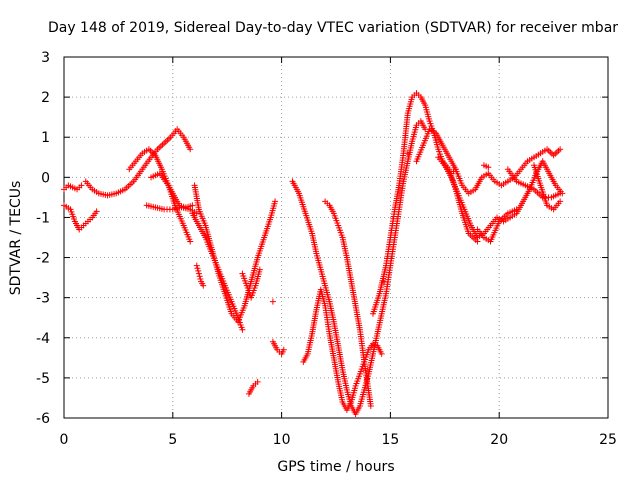  Describe the element at coordinates (278, 347) in the screenshot. I see `series-s12` at that location.